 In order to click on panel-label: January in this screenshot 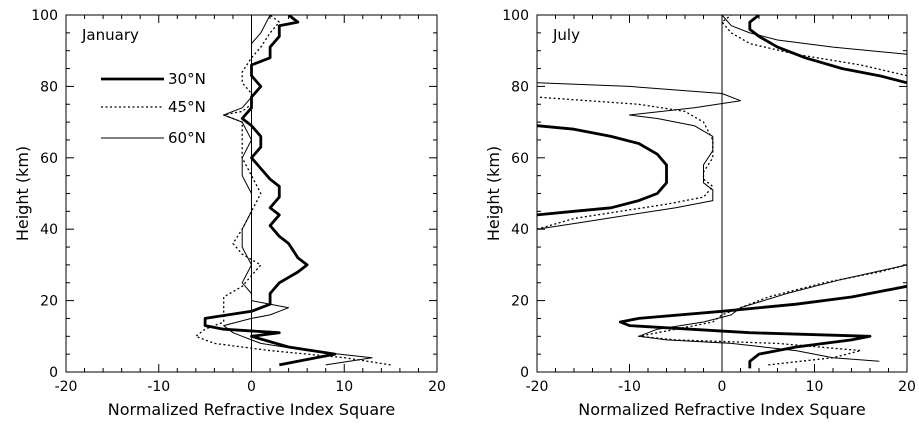, I will do `click(110, 35)`.